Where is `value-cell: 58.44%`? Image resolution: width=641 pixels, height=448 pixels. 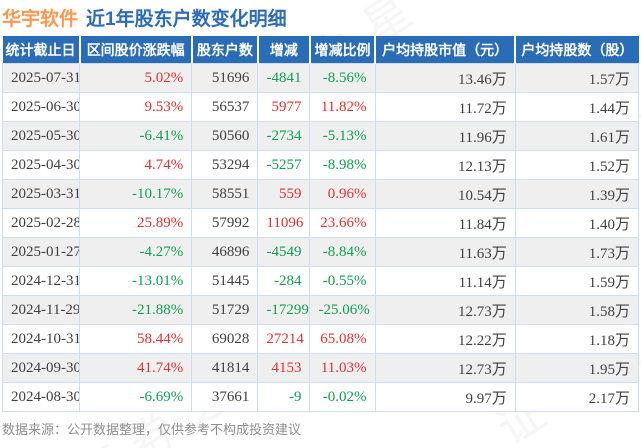
value-cell: 58.44% is located at coordinates (136, 339).